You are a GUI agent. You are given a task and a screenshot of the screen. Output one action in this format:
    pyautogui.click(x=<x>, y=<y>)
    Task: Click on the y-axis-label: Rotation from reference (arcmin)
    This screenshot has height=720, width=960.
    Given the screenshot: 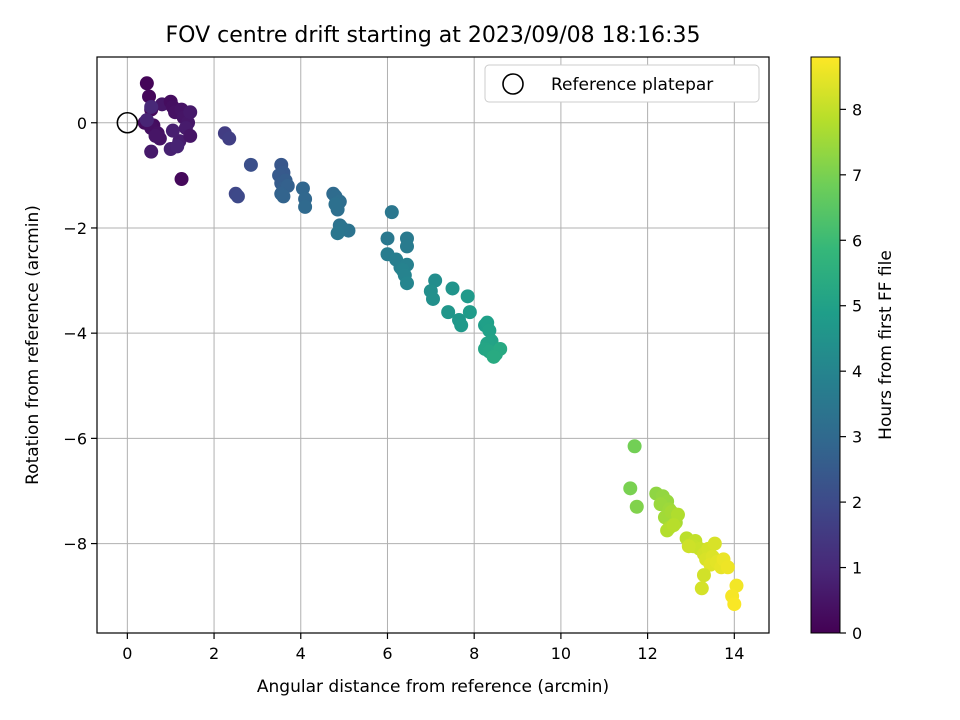 What is the action you would take?
    pyautogui.click(x=33, y=345)
    